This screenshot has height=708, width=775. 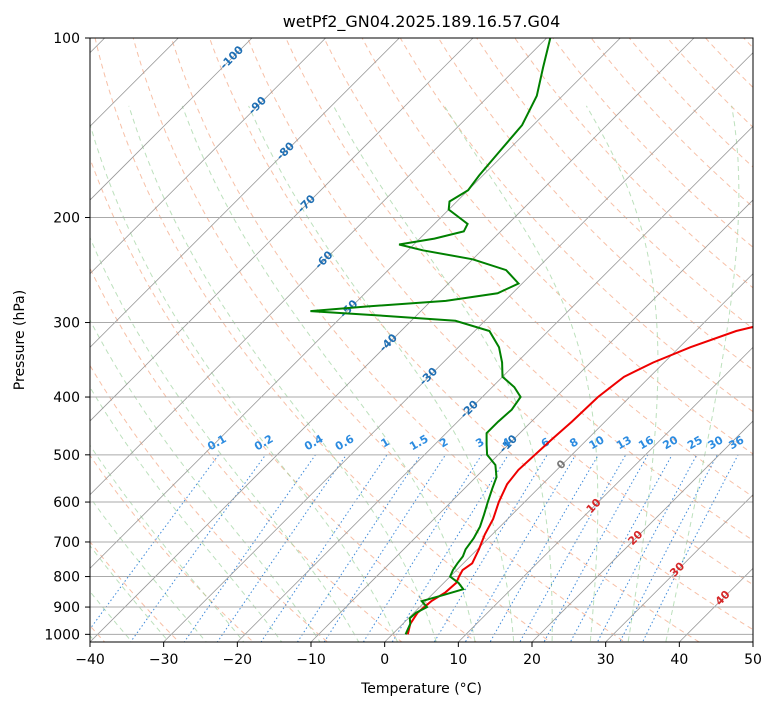 I want to click on isotherm-label: -90, so click(x=257, y=105).